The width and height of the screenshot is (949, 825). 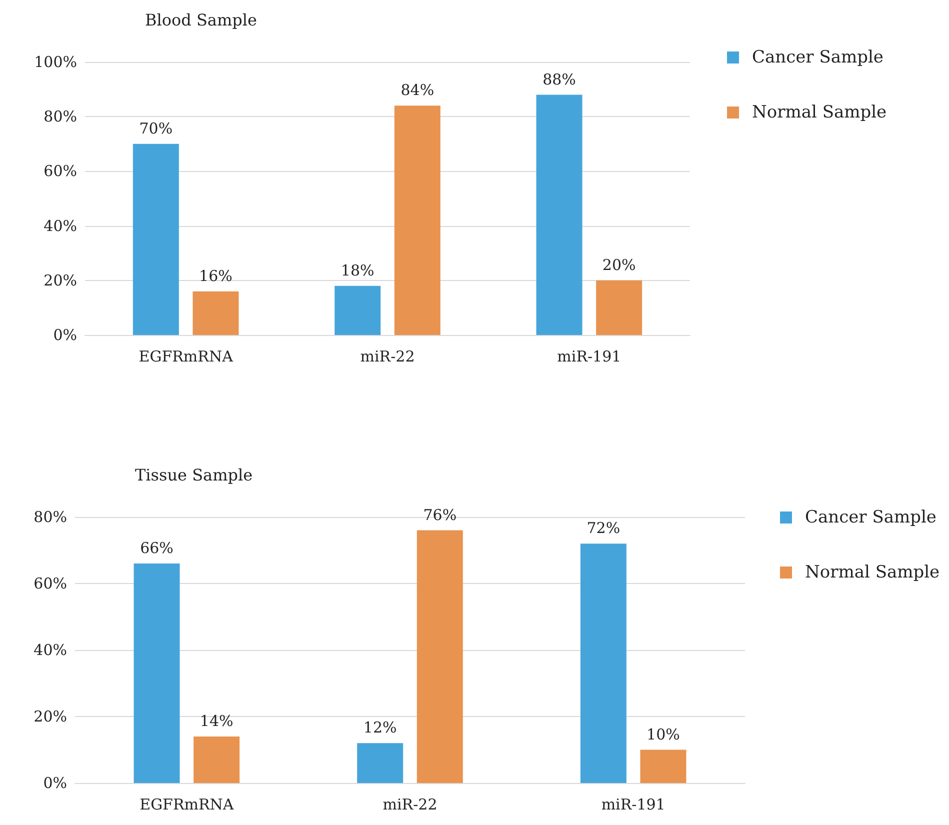 What do you see at coordinates (157, 548) in the screenshot?
I see `data-label: 66%` at bounding box center [157, 548].